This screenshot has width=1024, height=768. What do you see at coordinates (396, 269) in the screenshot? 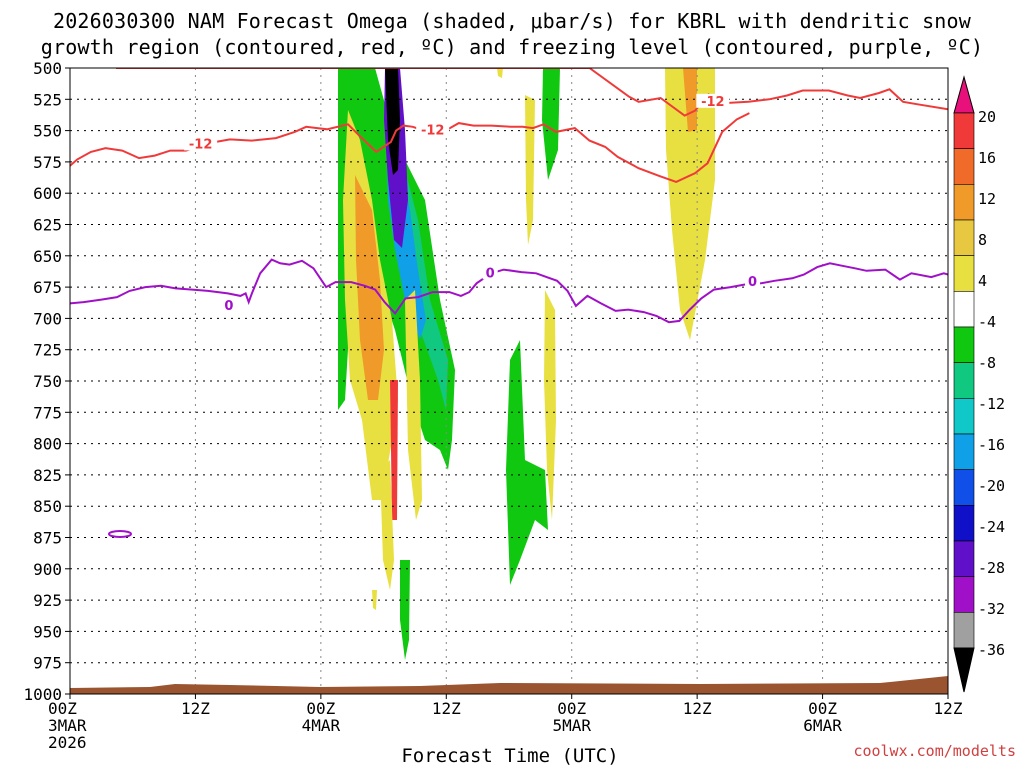
I see `omega-shade-green-main` at bounding box center [396, 269].